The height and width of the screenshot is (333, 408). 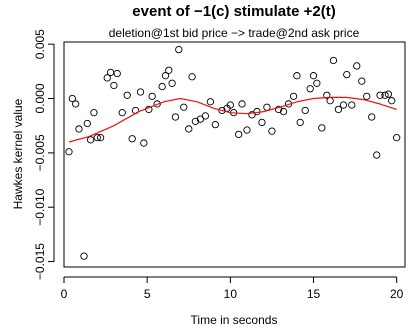 I want to click on x-axis: 0 5 10 15 20, so click(x=232, y=288).